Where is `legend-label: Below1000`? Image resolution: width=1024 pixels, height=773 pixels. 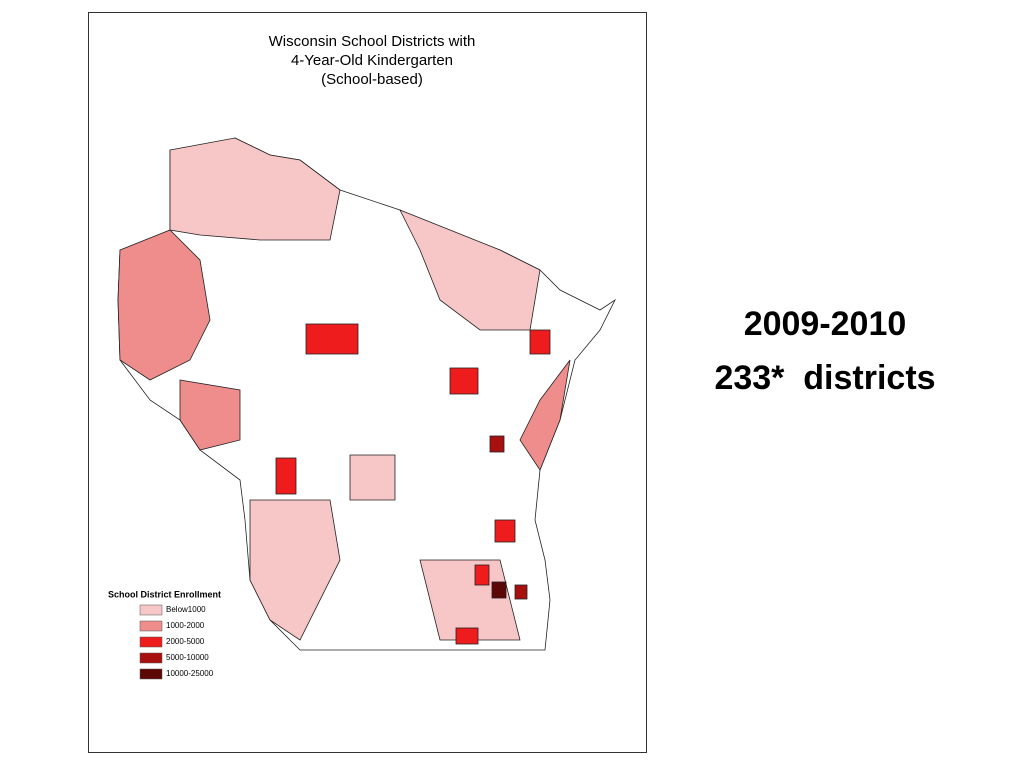
legend-label: Below1000 is located at coordinates (186, 609).